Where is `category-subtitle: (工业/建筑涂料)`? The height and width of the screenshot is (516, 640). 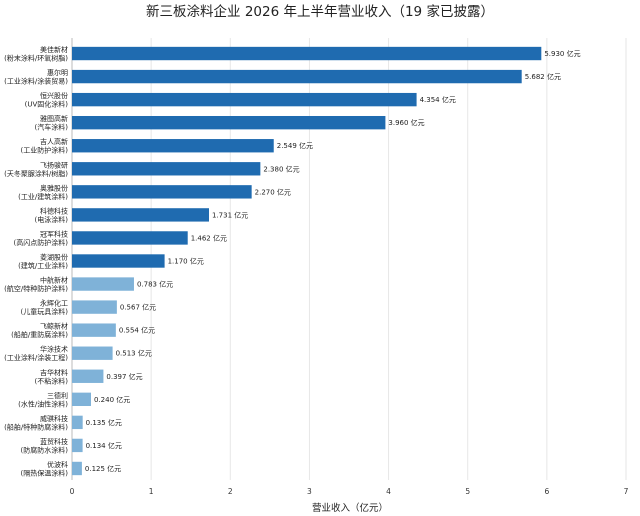 category-subtitle: (工业/建筑涂料) is located at coordinates (43, 196).